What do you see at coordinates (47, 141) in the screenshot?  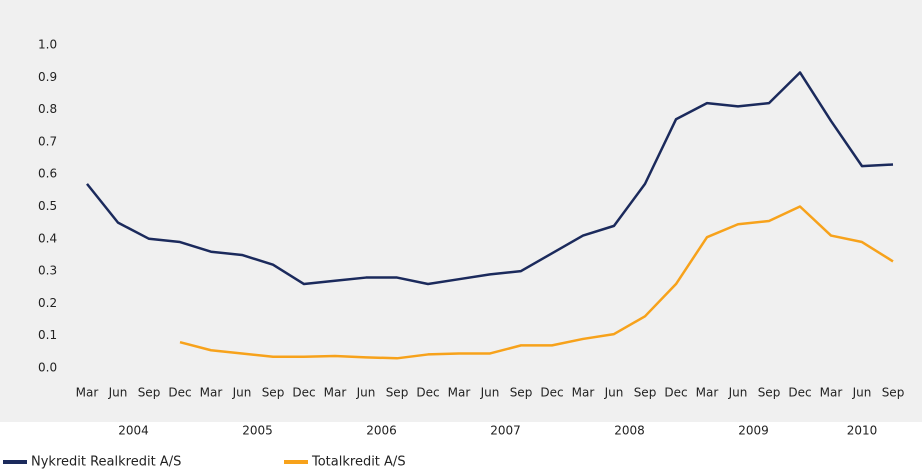 I see `y-tick-label: 0.7` at bounding box center [47, 141].